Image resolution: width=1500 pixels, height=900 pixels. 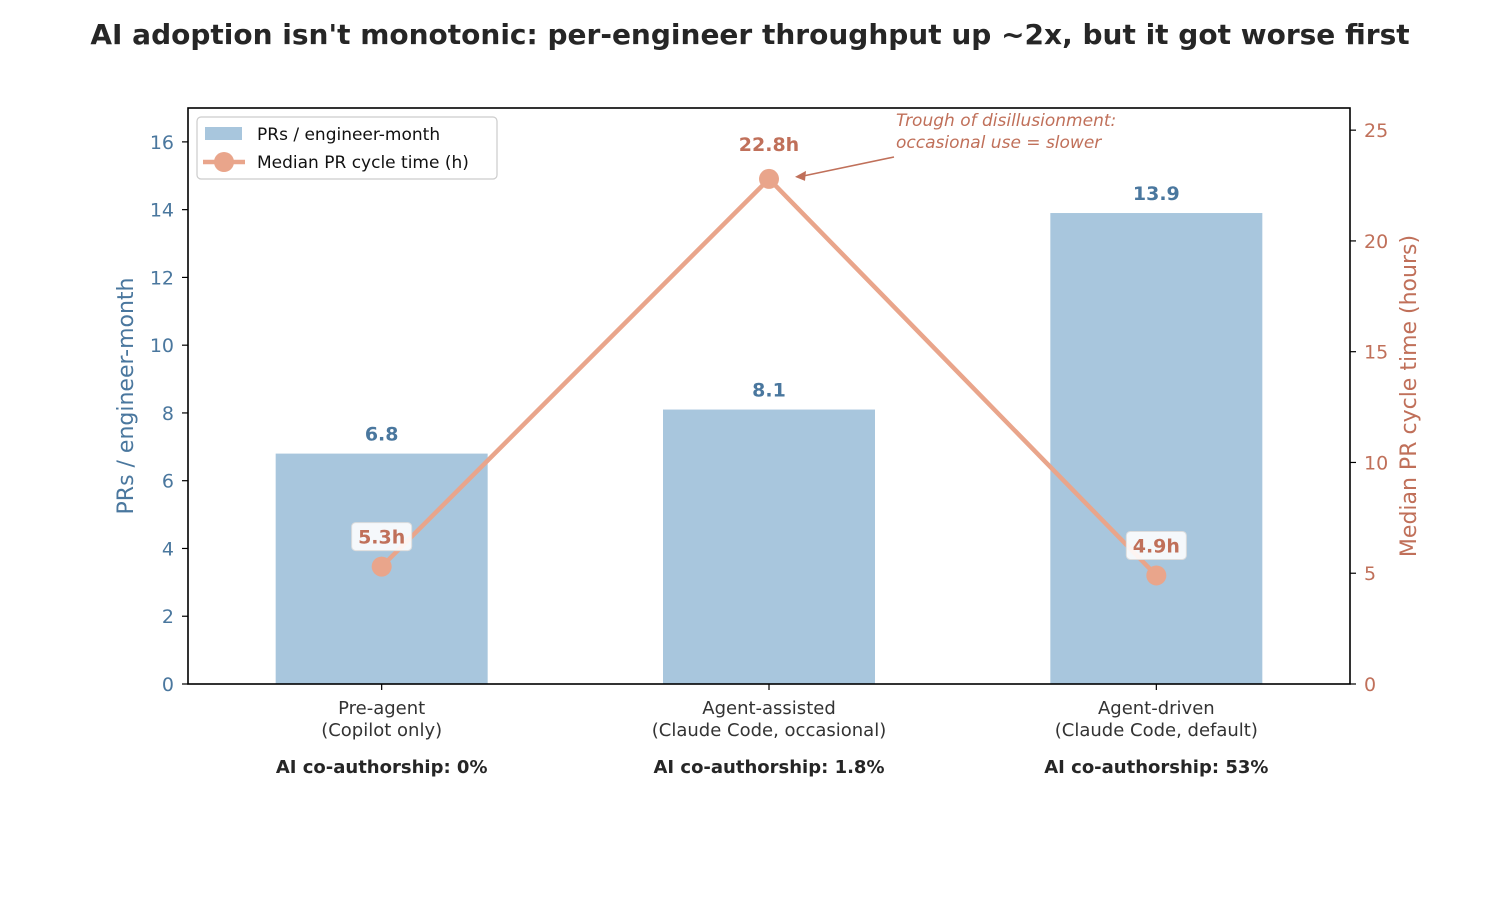 What do you see at coordinates (1376, 463) in the screenshot?
I see `y2-tick-label: 10` at bounding box center [1376, 463].